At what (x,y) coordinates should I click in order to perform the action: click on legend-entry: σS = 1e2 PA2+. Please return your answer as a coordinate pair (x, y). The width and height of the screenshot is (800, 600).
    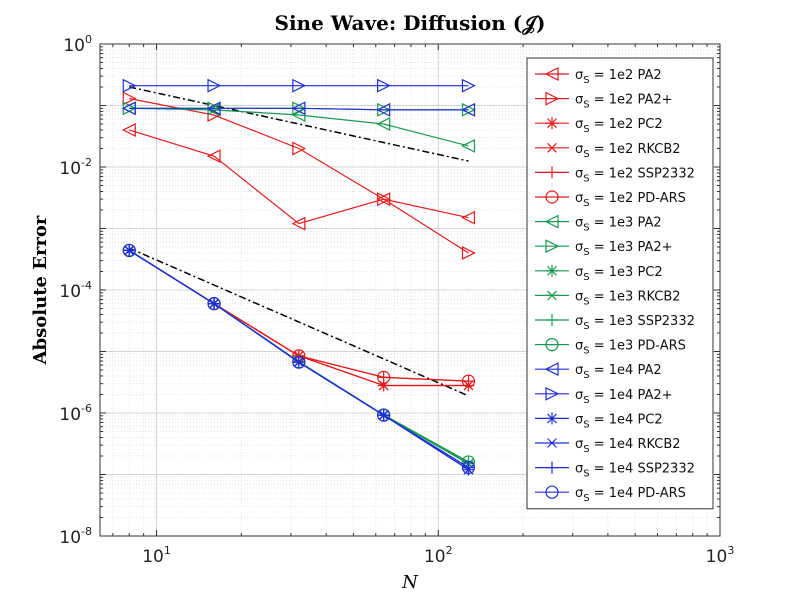
    Looking at the image, I should click on (604, 101).